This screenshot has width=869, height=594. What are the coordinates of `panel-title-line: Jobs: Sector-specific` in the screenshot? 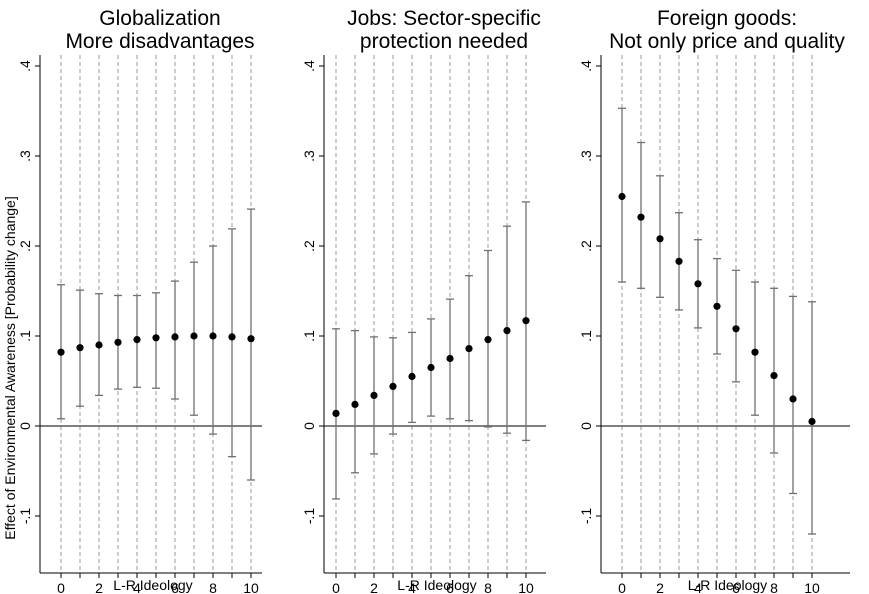 It's located at (444, 18).